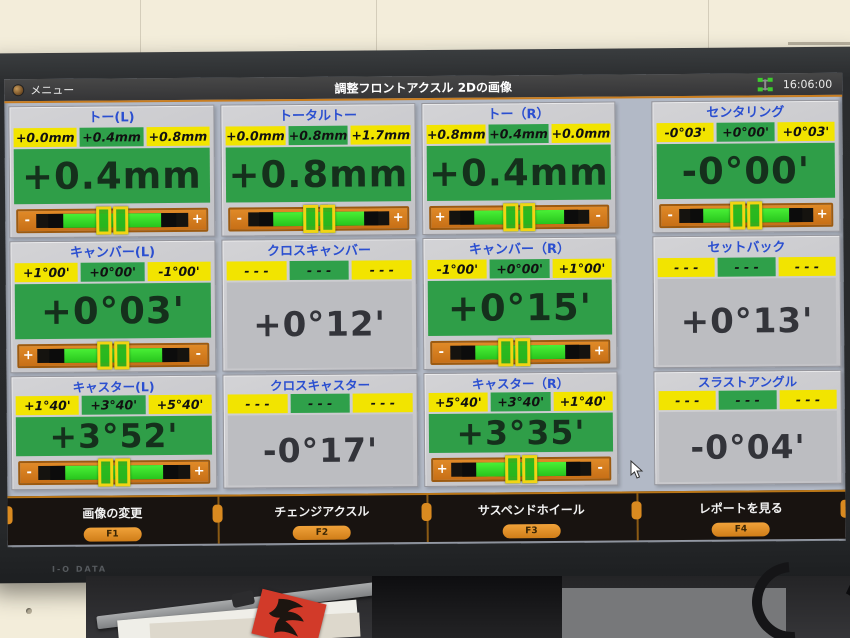 Image resolution: width=850 pixels, height=638 pixels. What do you see at coordinates (747, 301) in the screenshot?
I see `panel-setback: セットバック - - - - - - - - - +0°13'` at bounding box center [747, 301].